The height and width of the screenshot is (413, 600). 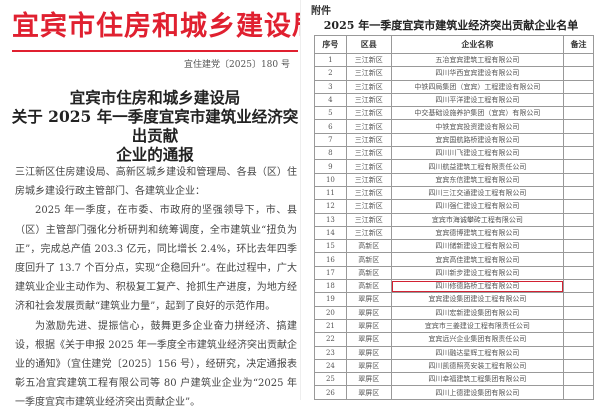 I want to click on table-row: 3 三江新区 中铁四局集团（宜宾）工程建设有限公司, so click(x=454, y=86).